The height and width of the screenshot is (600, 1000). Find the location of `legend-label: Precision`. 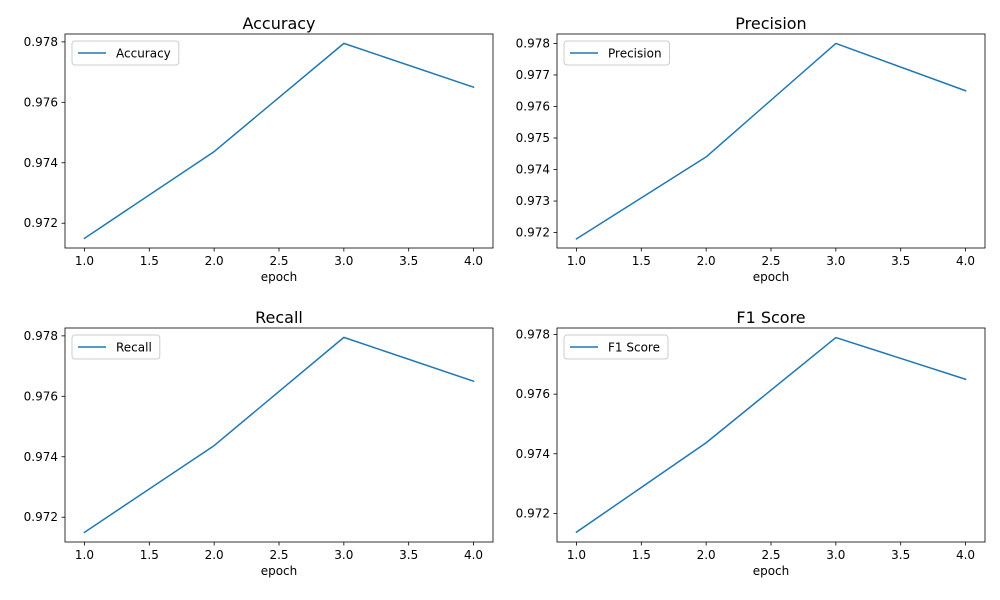

legend-label: Precision is located at coordinates (635, 54).